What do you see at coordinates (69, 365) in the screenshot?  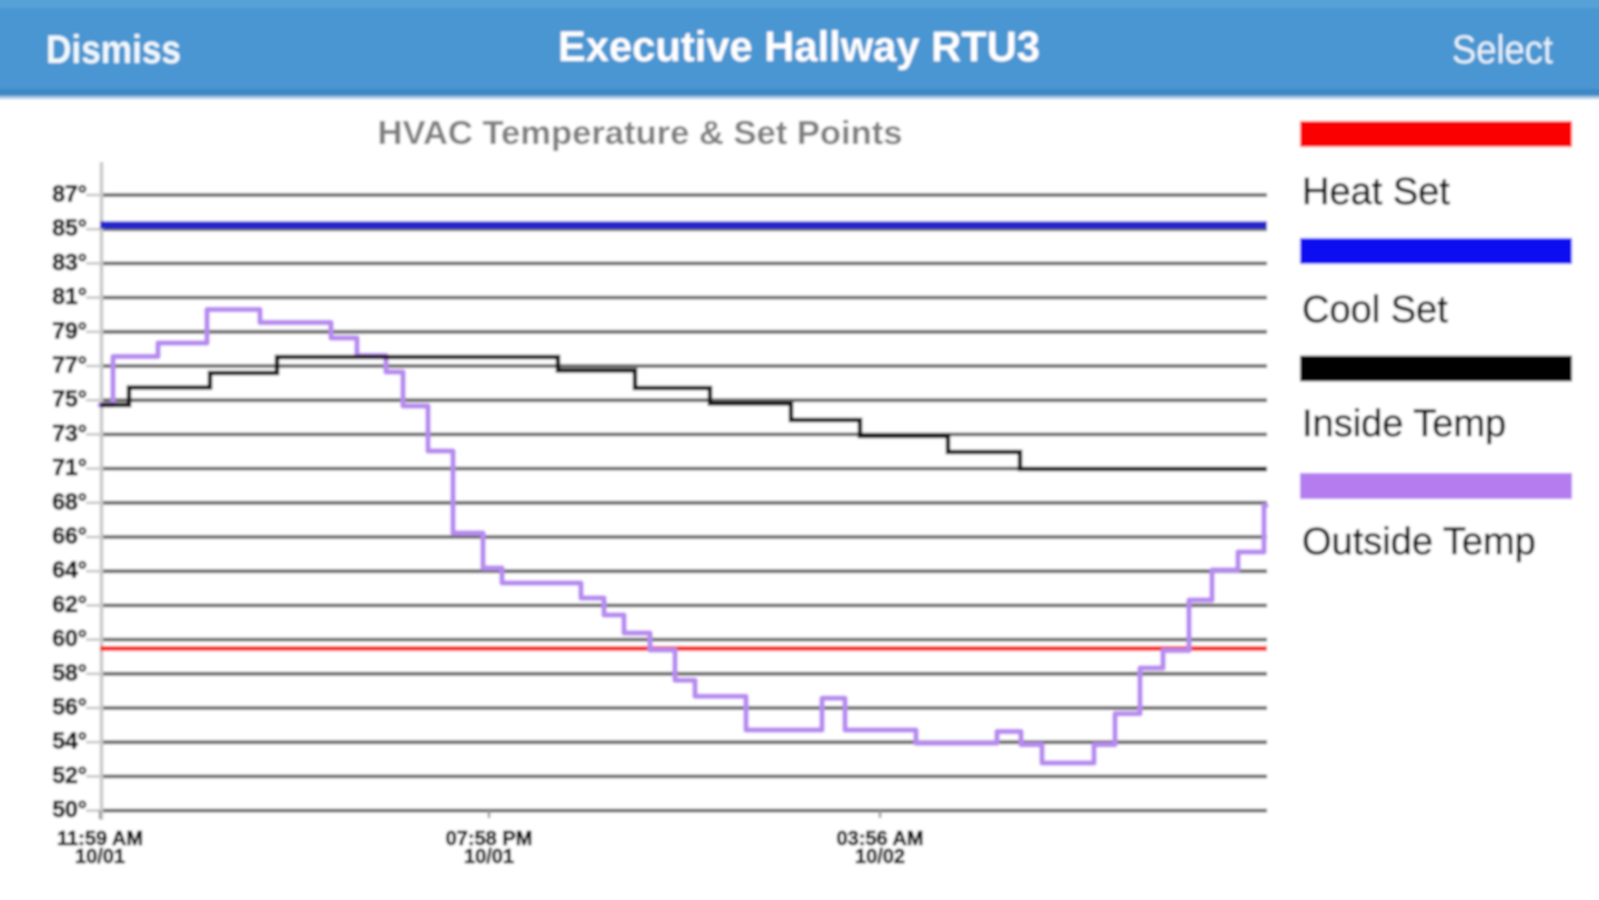 I see `svg-text: 77°` at bounding box center [69, 365].